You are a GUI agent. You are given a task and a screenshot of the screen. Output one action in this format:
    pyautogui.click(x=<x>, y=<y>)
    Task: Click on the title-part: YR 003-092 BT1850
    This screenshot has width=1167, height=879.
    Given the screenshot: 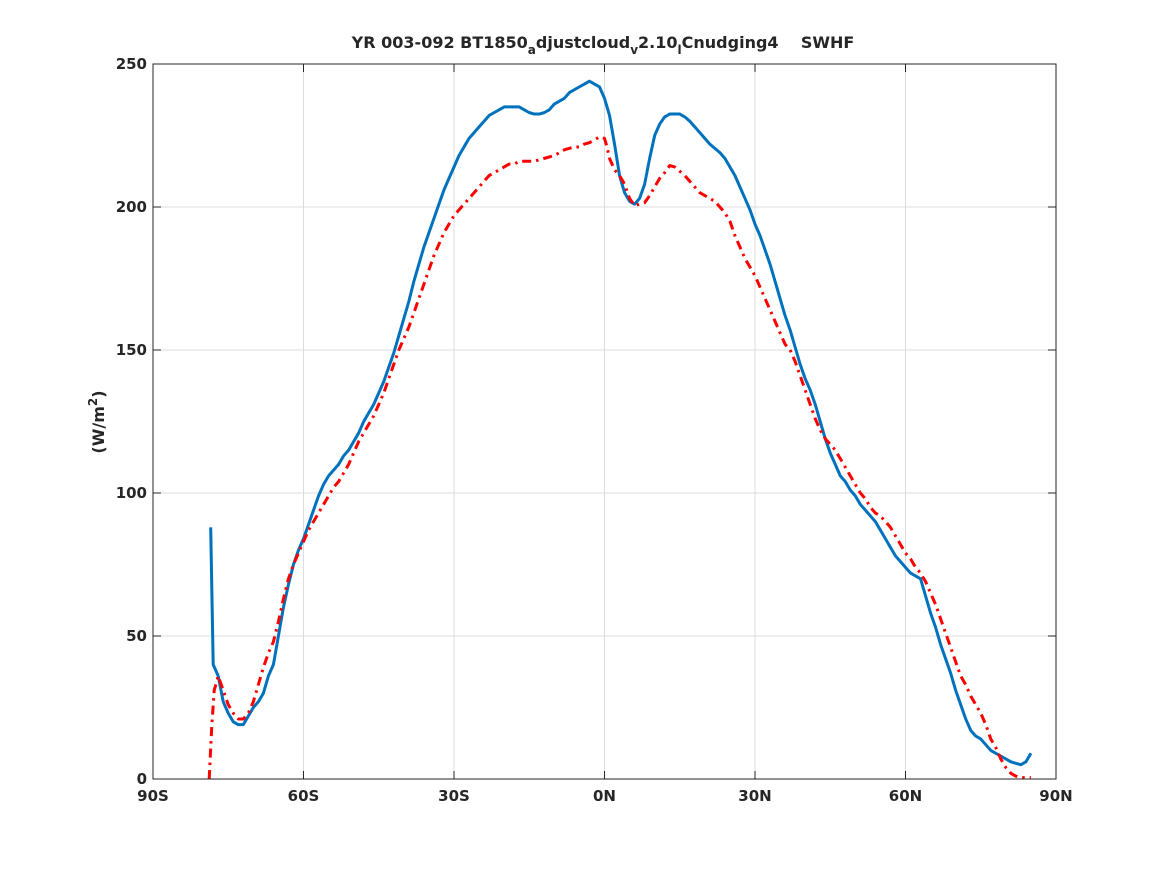 What is the action you would take?
    pyautogui.click(x=439, y=42)
    